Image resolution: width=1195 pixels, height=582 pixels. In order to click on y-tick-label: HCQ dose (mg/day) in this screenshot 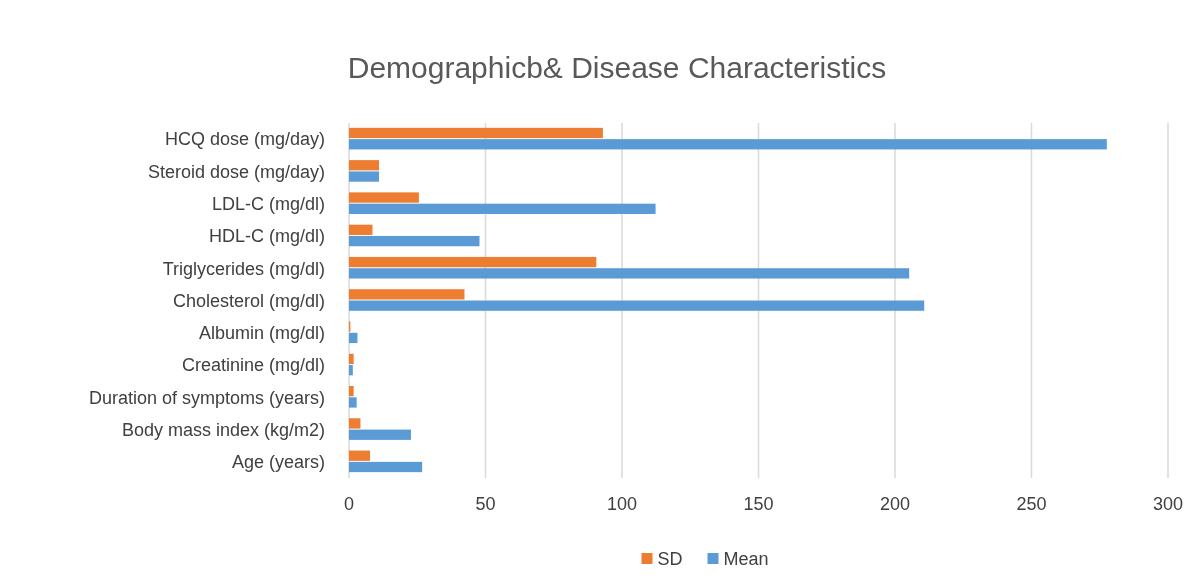, I will do `click(244, 139)`.